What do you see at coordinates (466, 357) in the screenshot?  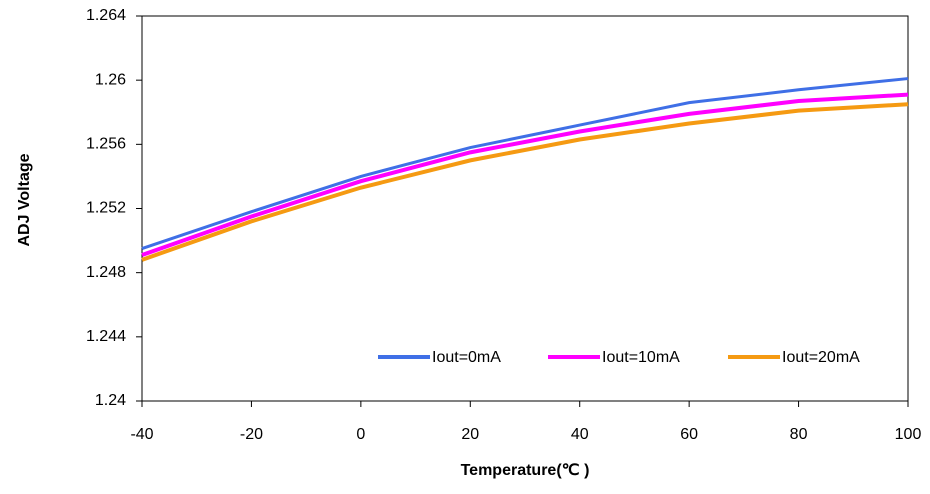 I see `legend-label: Iout=0mA` at bounding box center [466, 357].